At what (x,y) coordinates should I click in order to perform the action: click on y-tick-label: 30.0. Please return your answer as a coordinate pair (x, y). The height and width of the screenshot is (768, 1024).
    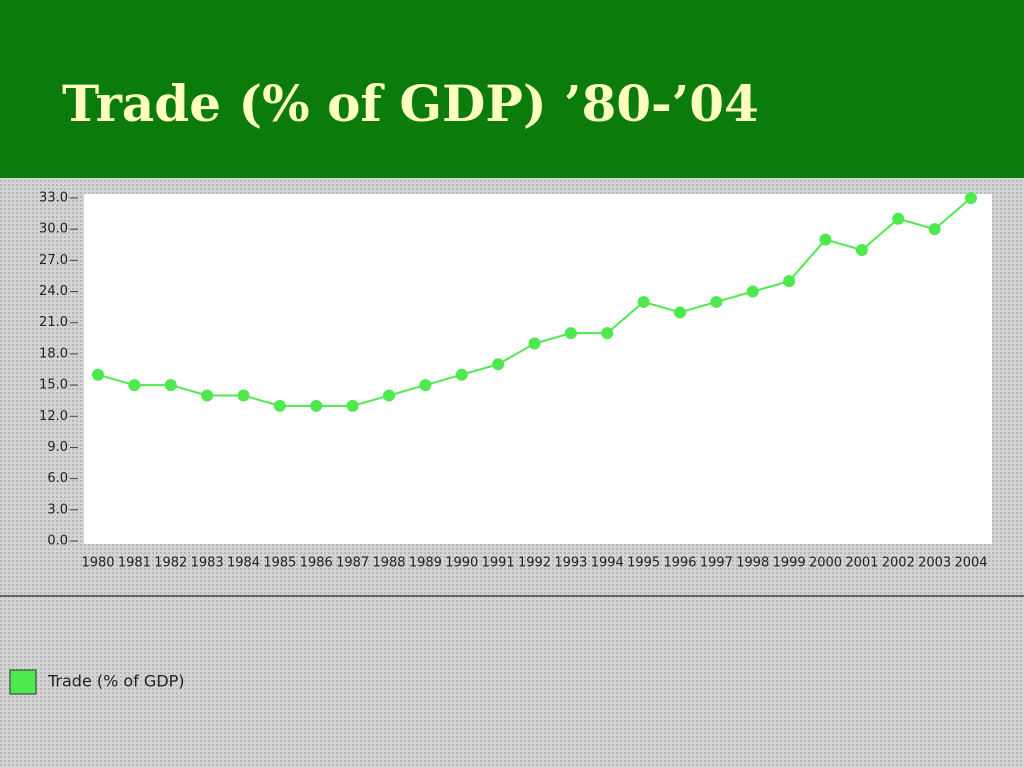
    Looking at the image, I should click on (53, 229).